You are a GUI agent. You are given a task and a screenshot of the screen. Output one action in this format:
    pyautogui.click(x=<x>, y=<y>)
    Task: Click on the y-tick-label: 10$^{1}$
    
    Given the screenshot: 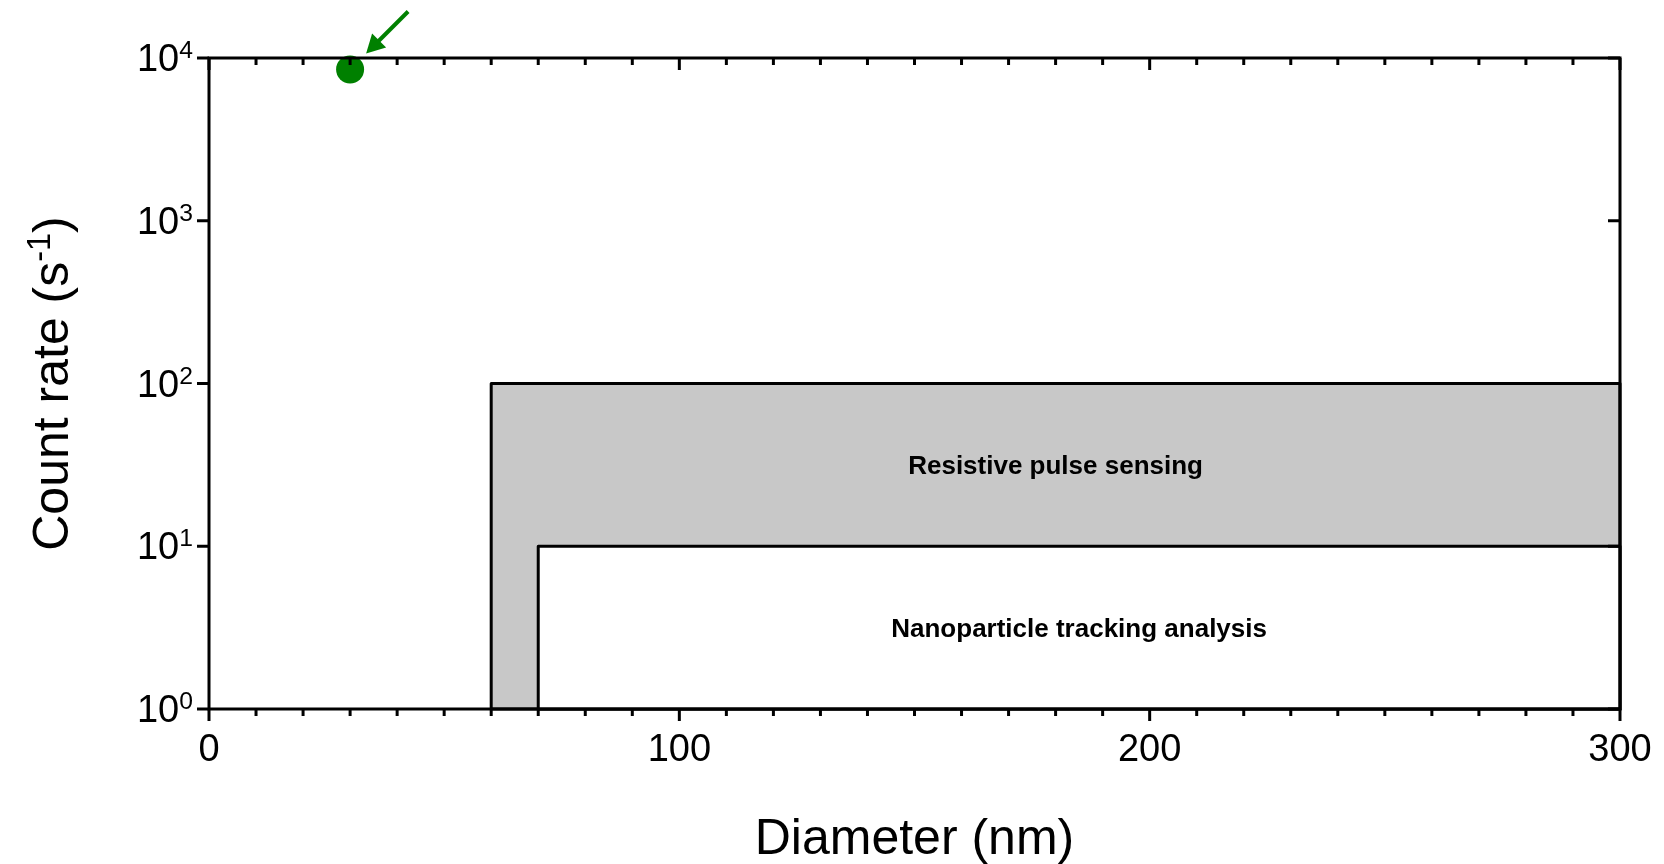 What is the action you would take?
    pyautogui.click(x=164, y=545)
    